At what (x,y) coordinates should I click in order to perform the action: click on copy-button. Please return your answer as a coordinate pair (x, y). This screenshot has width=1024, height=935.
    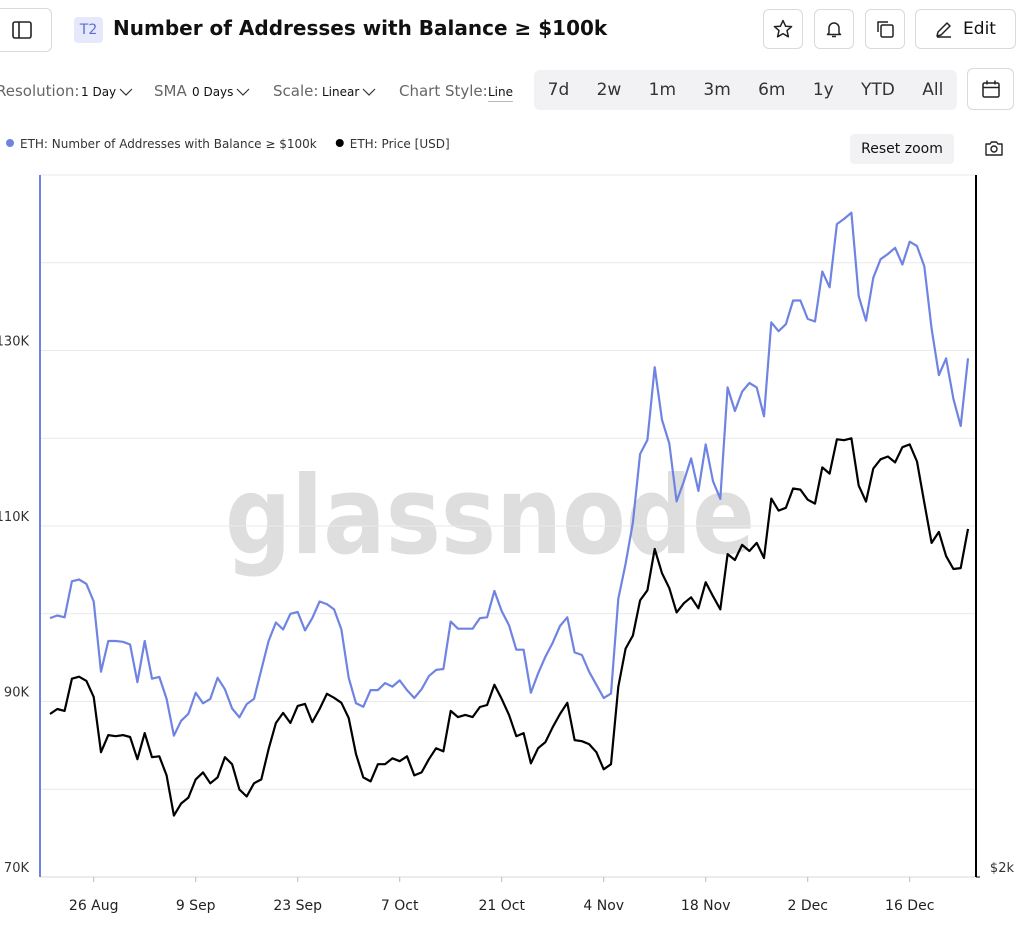
    Looking at the image, I should click on (885, 29).